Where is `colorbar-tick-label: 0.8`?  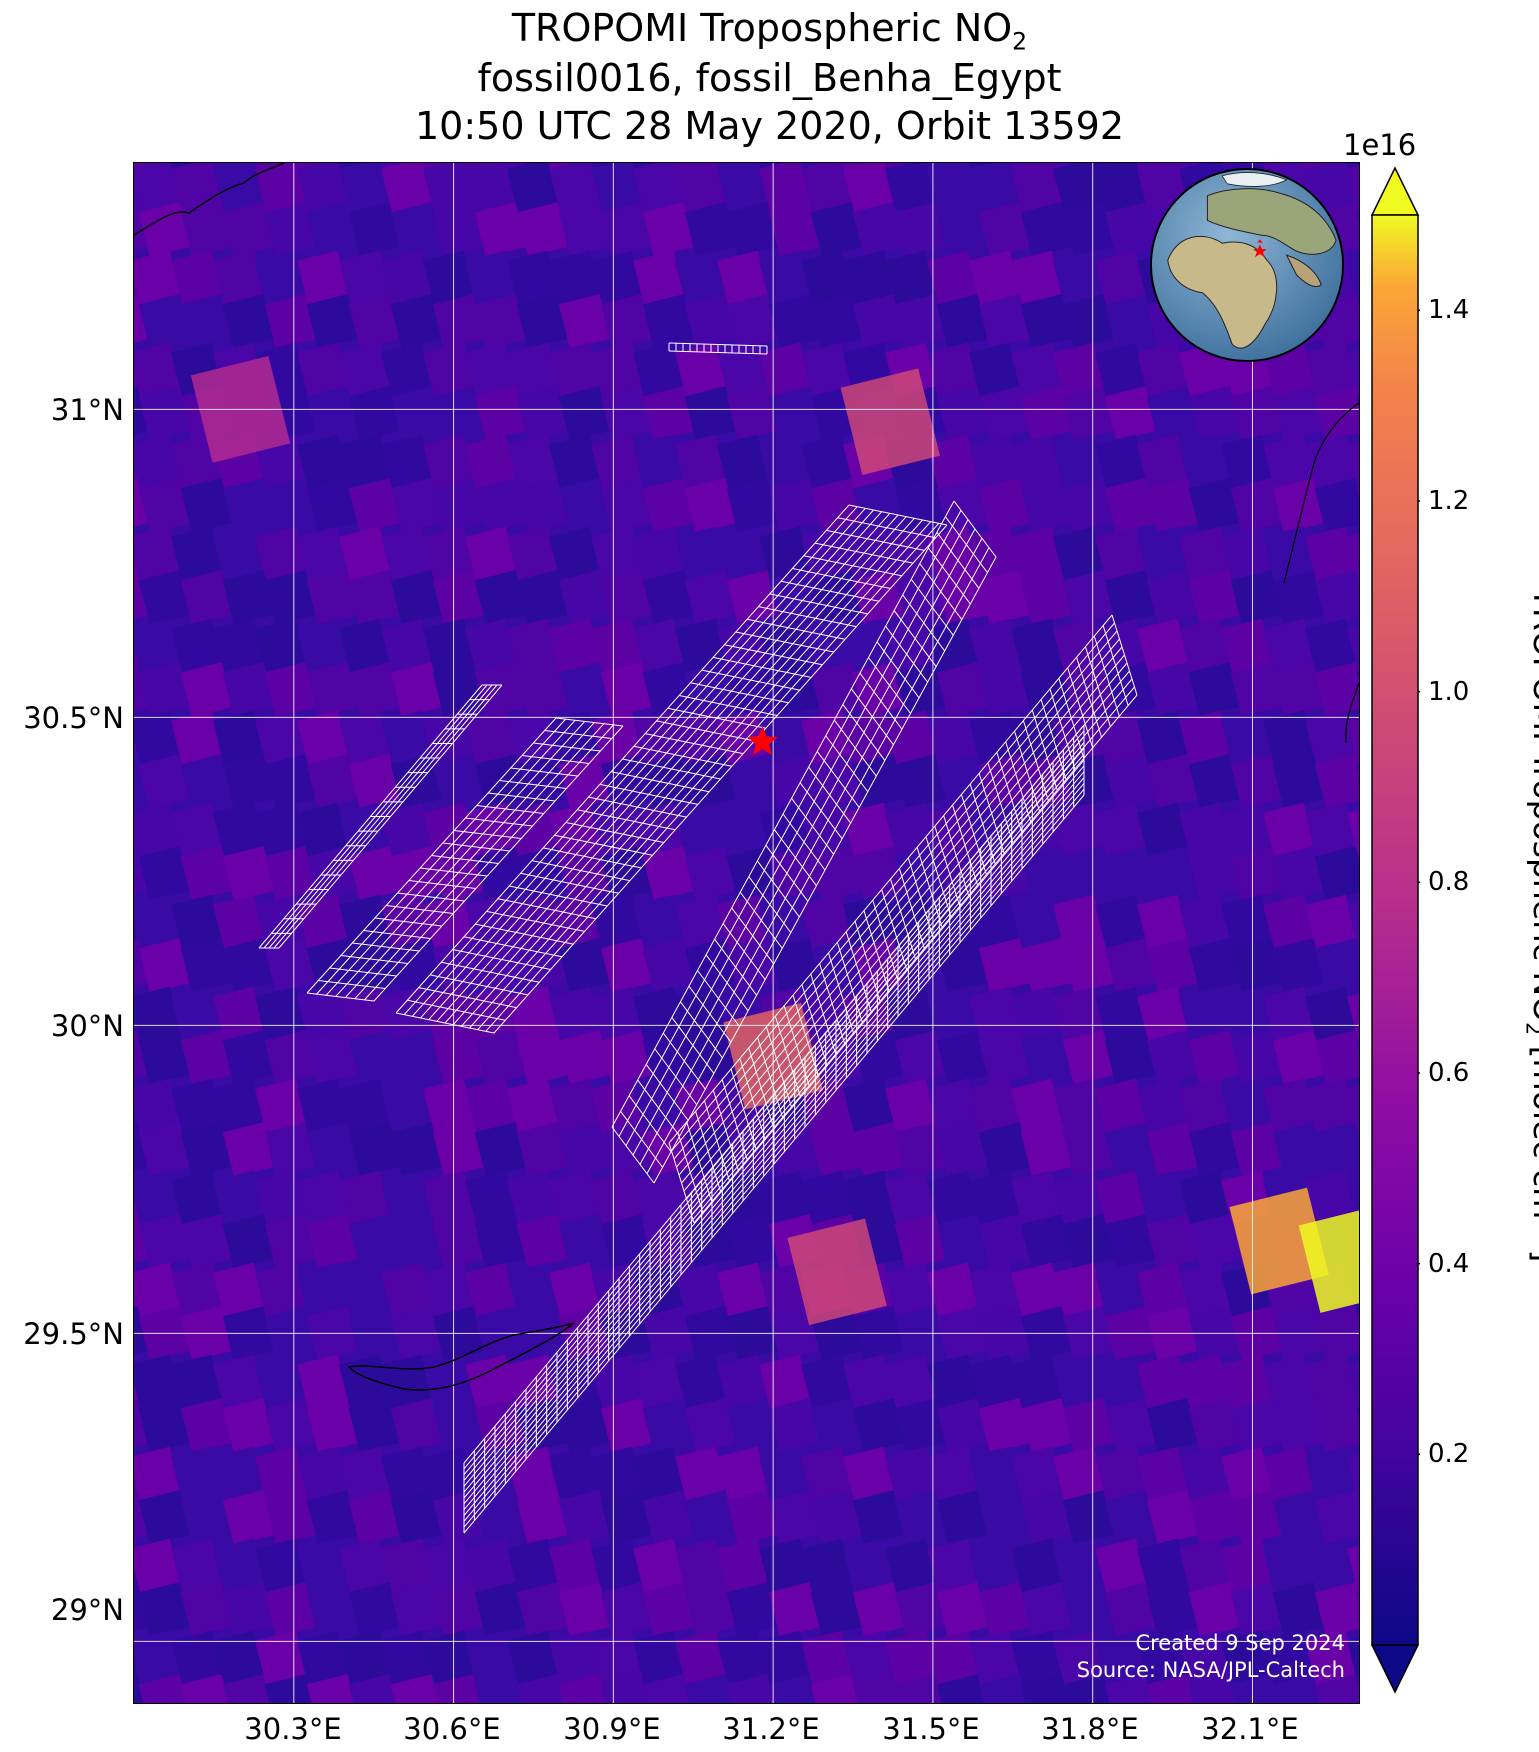 colorbar-tick-label: 0.8 is located at coordinates (1449, 882).